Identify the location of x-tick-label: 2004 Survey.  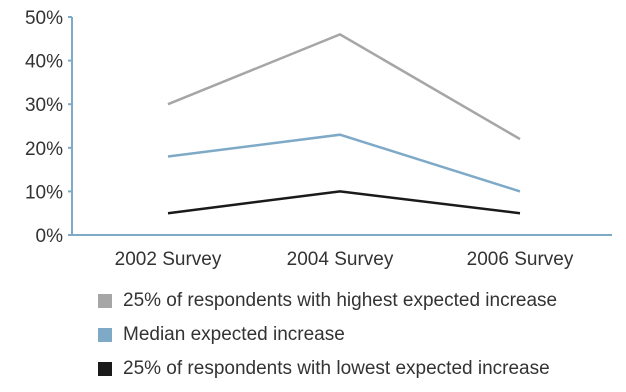
(340, 259).